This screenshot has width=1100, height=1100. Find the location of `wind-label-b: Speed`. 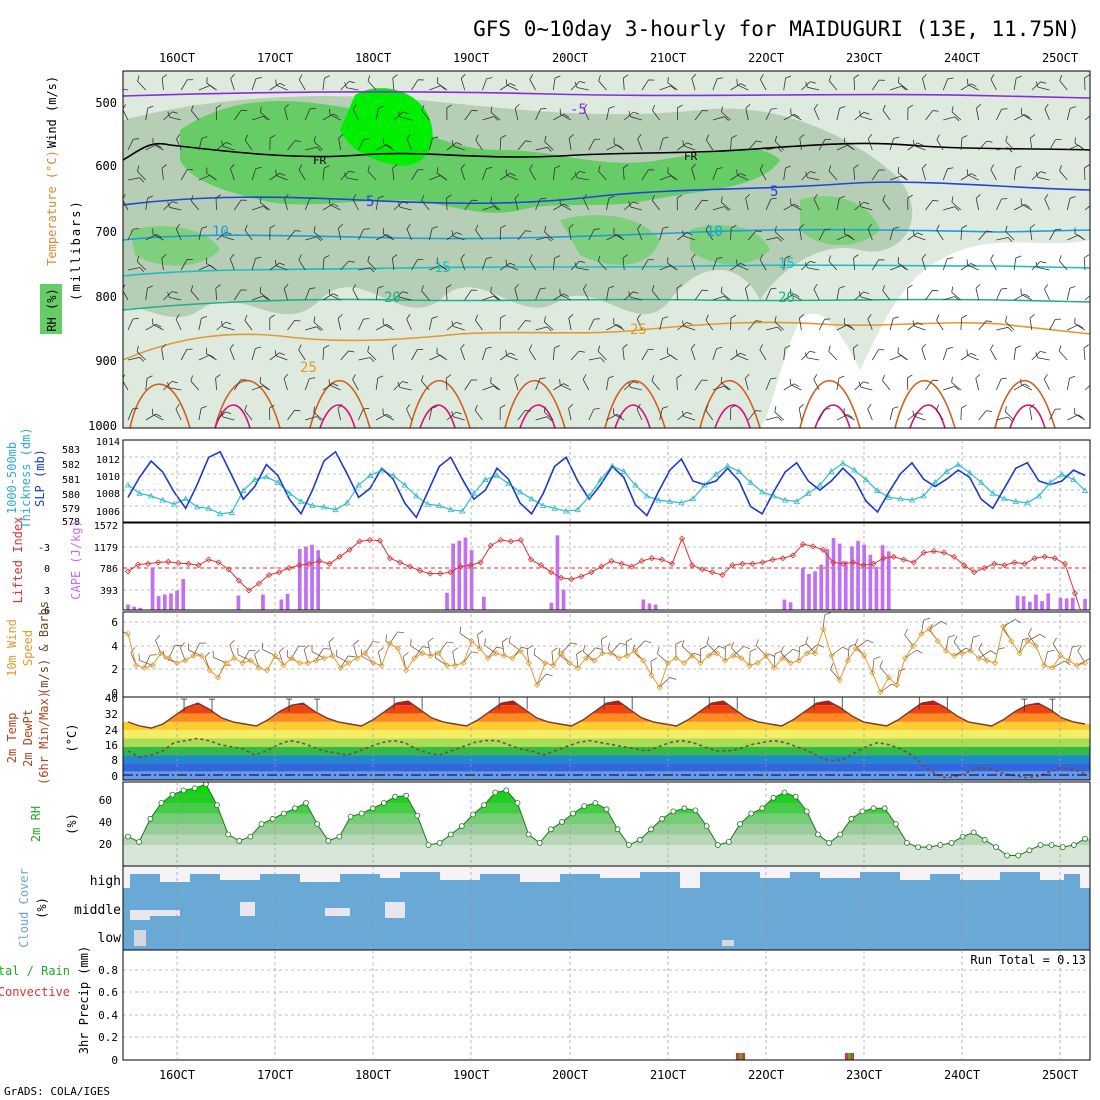

wind-label-b: Speed is located at coordinates (28, 648).